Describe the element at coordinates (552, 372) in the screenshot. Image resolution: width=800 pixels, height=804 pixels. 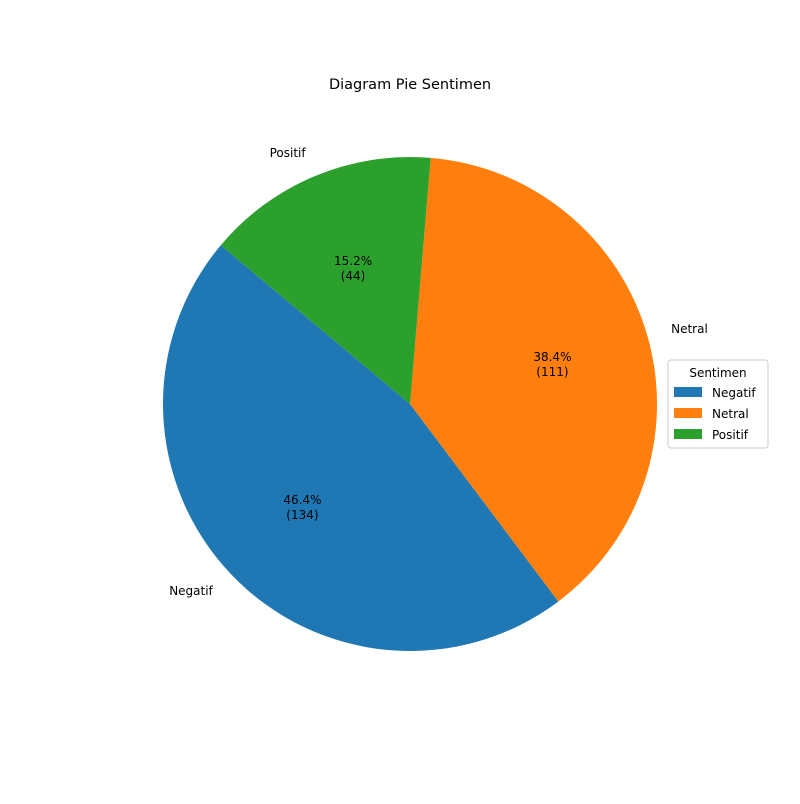
I see `slice-count-netral: (111)` at that location.